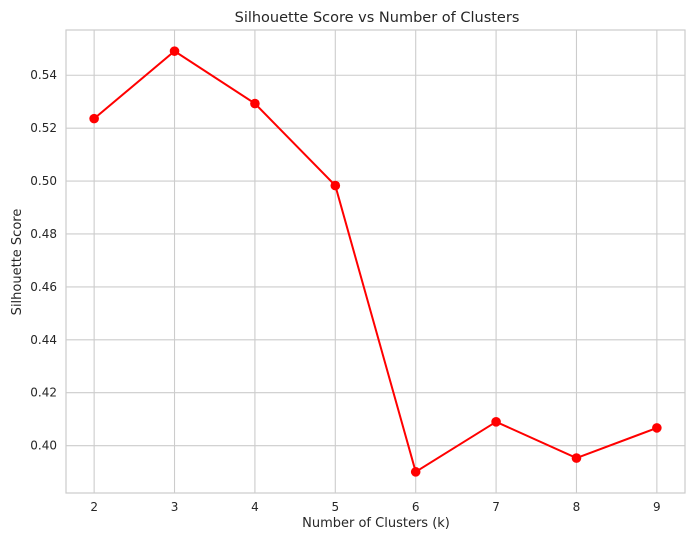  What do you see at coordinates (416, 507) in the screenshot?
I see `x-tick-label: 6` at bounding box center [416, 507].